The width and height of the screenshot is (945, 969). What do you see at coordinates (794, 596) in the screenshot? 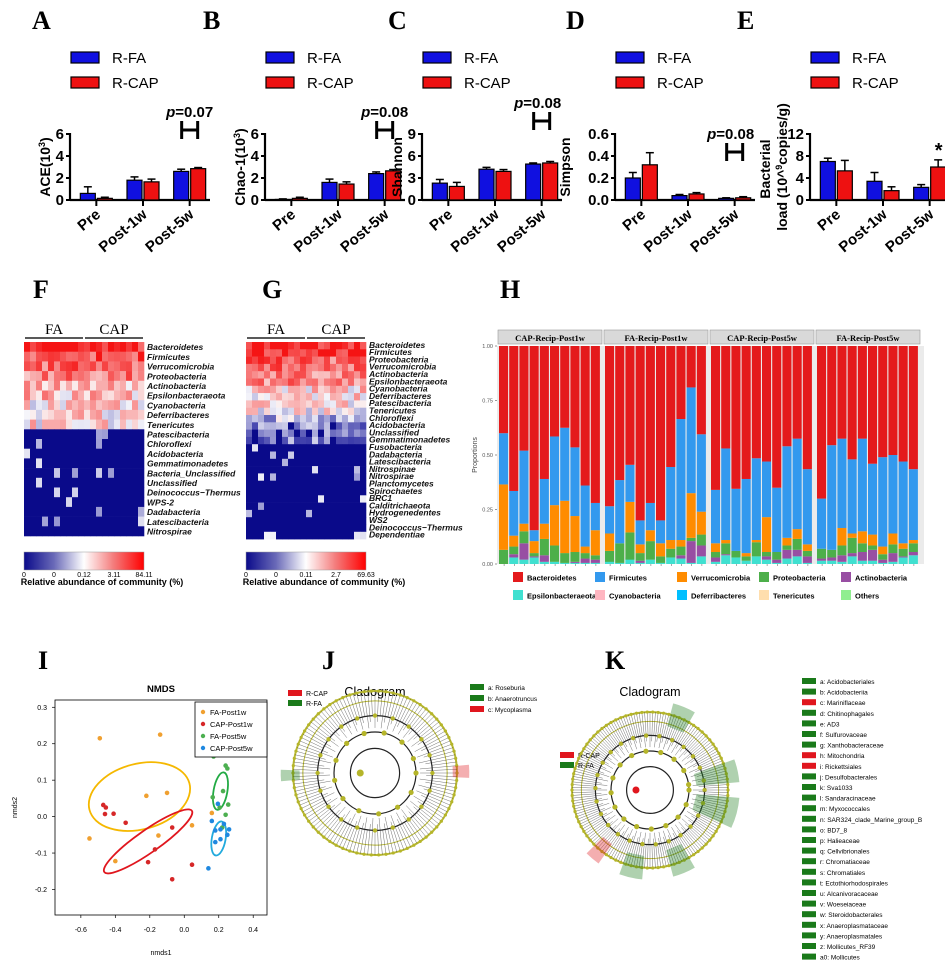
I see `legend-label: Tenericutes` at bounding box center [794, 596].